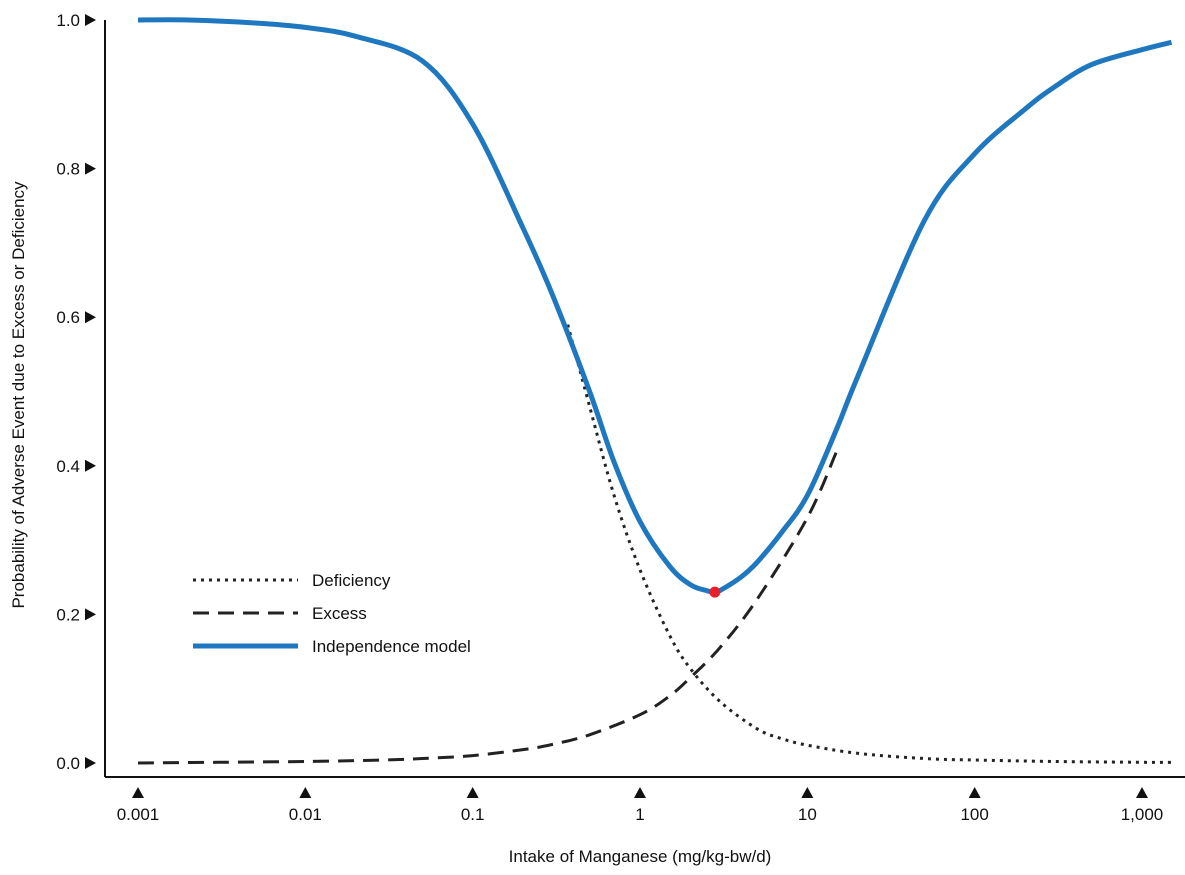  Describe the element at coordinates (473, 814) in the screenshot. I see `x-tick-label: 0.1` at that location.